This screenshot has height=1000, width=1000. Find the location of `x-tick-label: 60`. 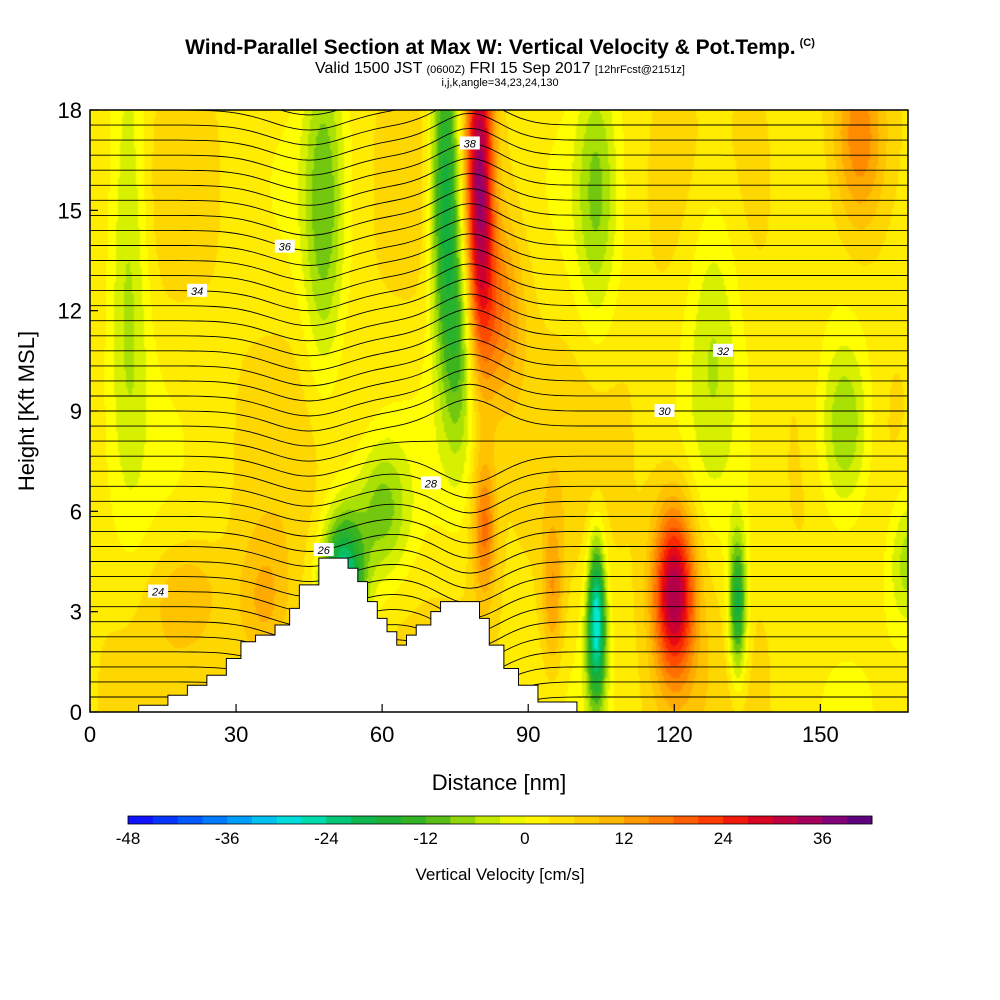

x-tick-label: 60 is located at coordinates (382, 734).